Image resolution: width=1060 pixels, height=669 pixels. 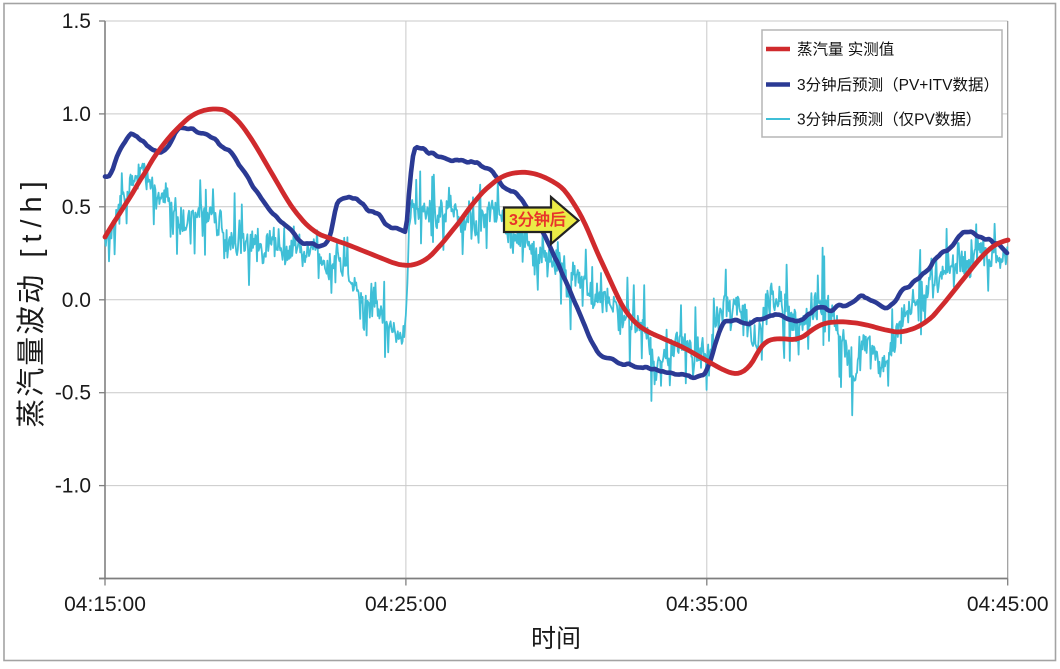 I want to click on svg-text: 0.0, so click(x=76, y=300).